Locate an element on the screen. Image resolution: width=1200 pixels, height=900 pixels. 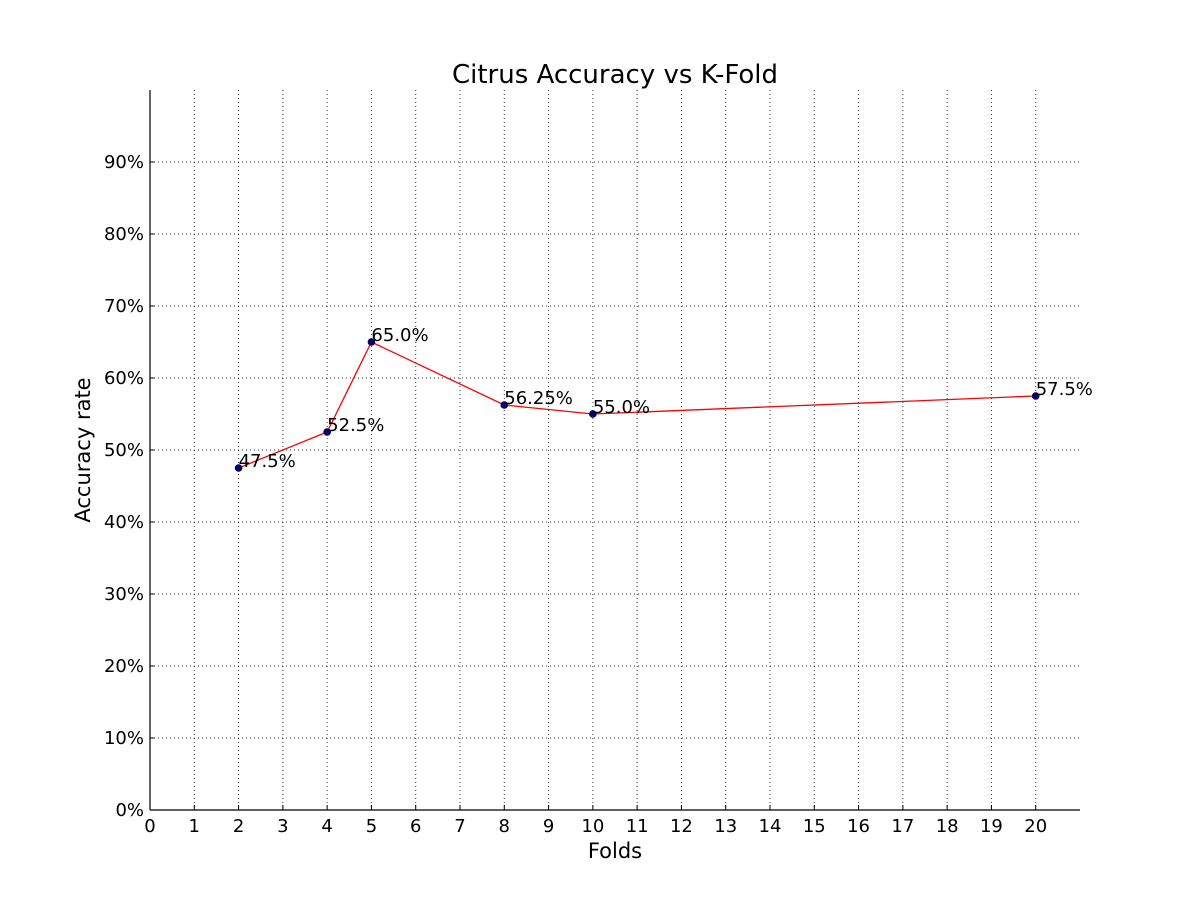
x-tick-label: 18 is located at coordinates (947, 826).